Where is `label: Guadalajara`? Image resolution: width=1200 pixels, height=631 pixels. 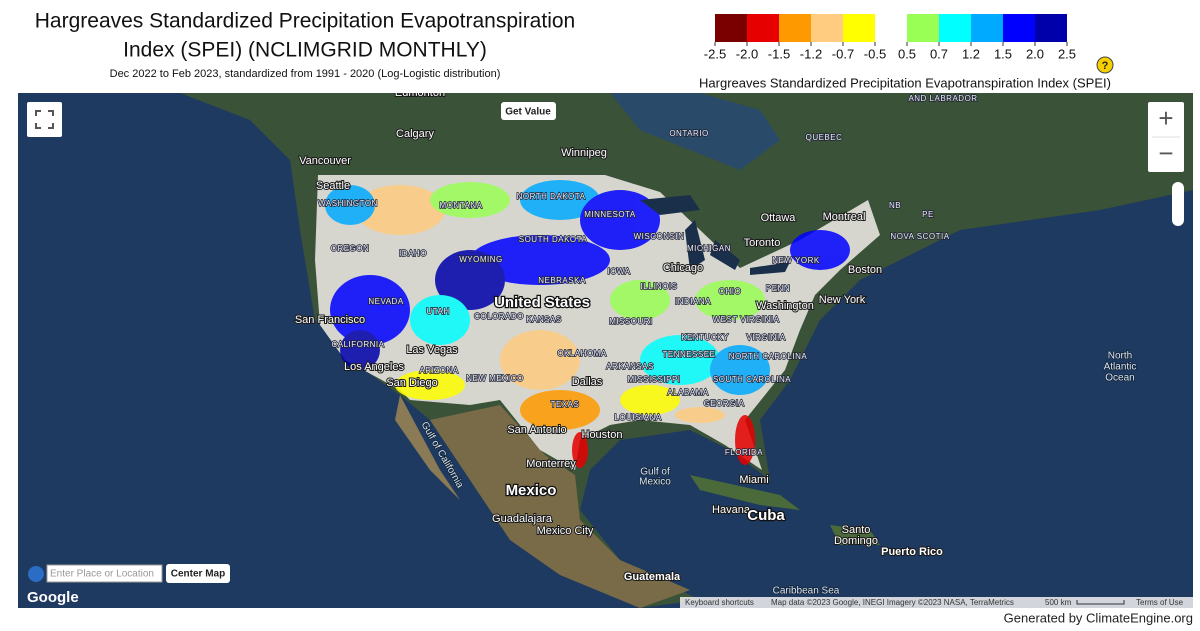
label: Guadalajara is located at coordinates (522, 519).